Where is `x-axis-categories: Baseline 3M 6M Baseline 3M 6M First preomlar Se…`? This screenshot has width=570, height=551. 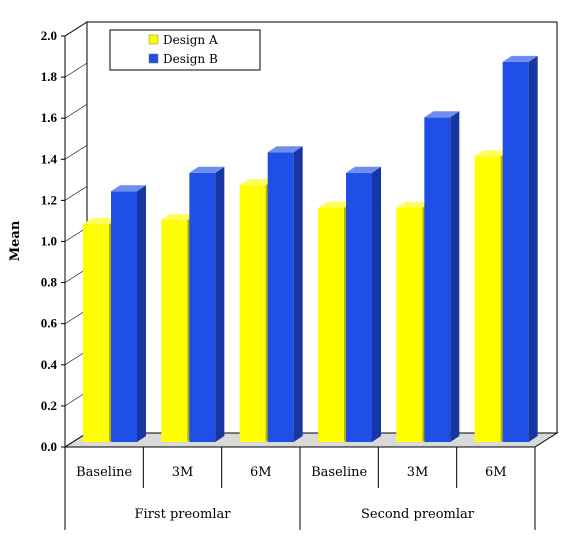
x-axis-categories: Baseline 3M 6M Baseline 3M 6M First preomlar Se… is located at coordinates (300, 488).